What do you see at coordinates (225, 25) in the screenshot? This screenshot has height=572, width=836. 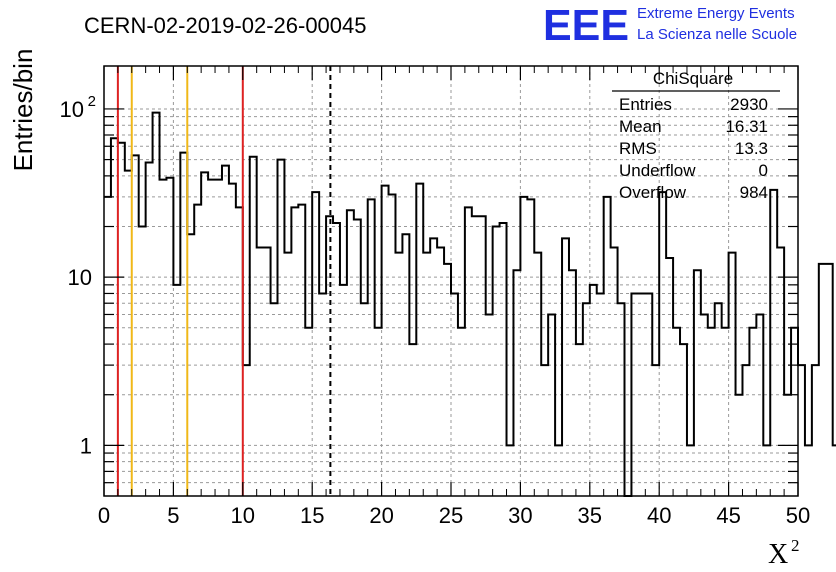 I see `run-title: CERN-02-2019-02-26-00045` at bounding box center [225, 25].